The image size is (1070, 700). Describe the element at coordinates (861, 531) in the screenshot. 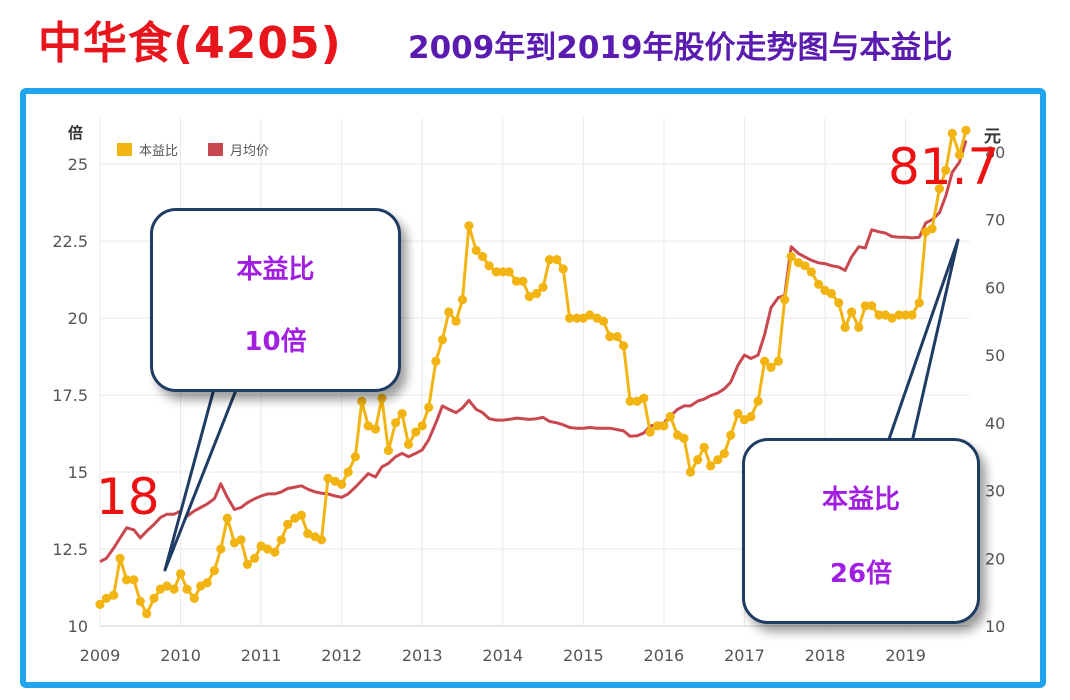

I see `right-pe-callout: 本益比 26倍` at that location.